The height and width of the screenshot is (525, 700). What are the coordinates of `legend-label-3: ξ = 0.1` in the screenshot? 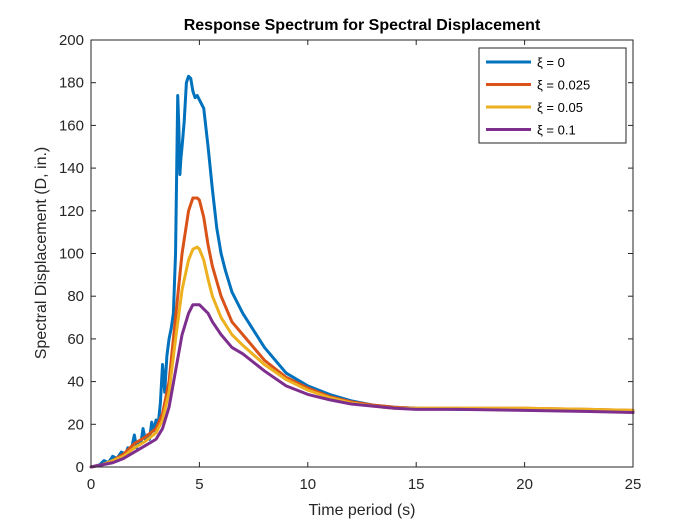 It's located at (556, 130).